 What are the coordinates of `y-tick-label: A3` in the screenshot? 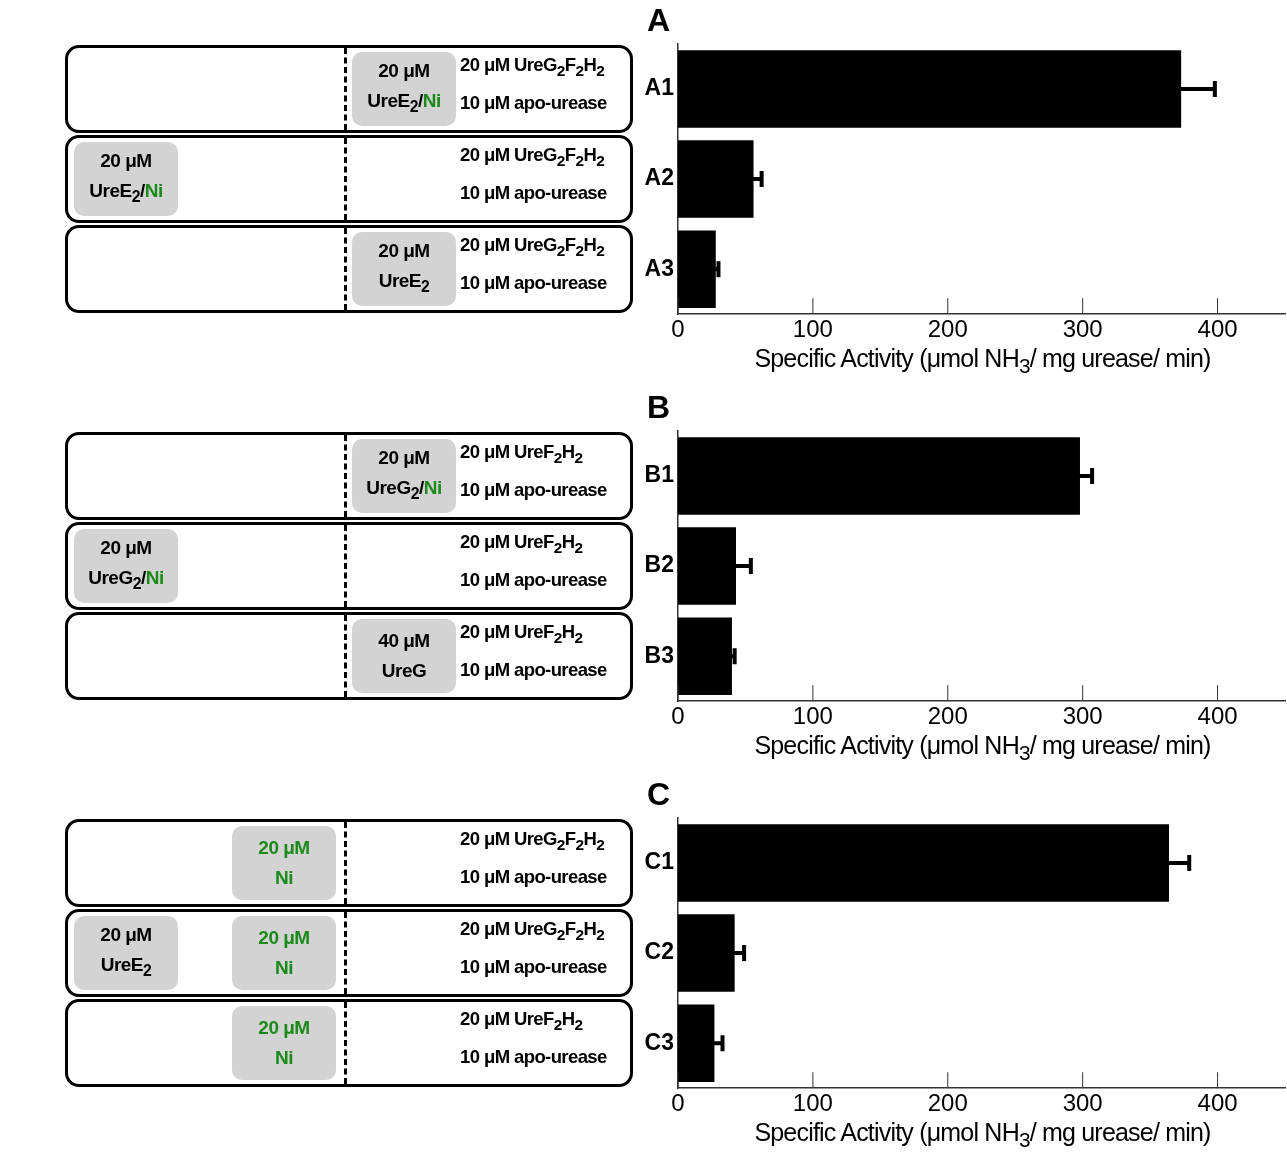 It's located at (659, 267).